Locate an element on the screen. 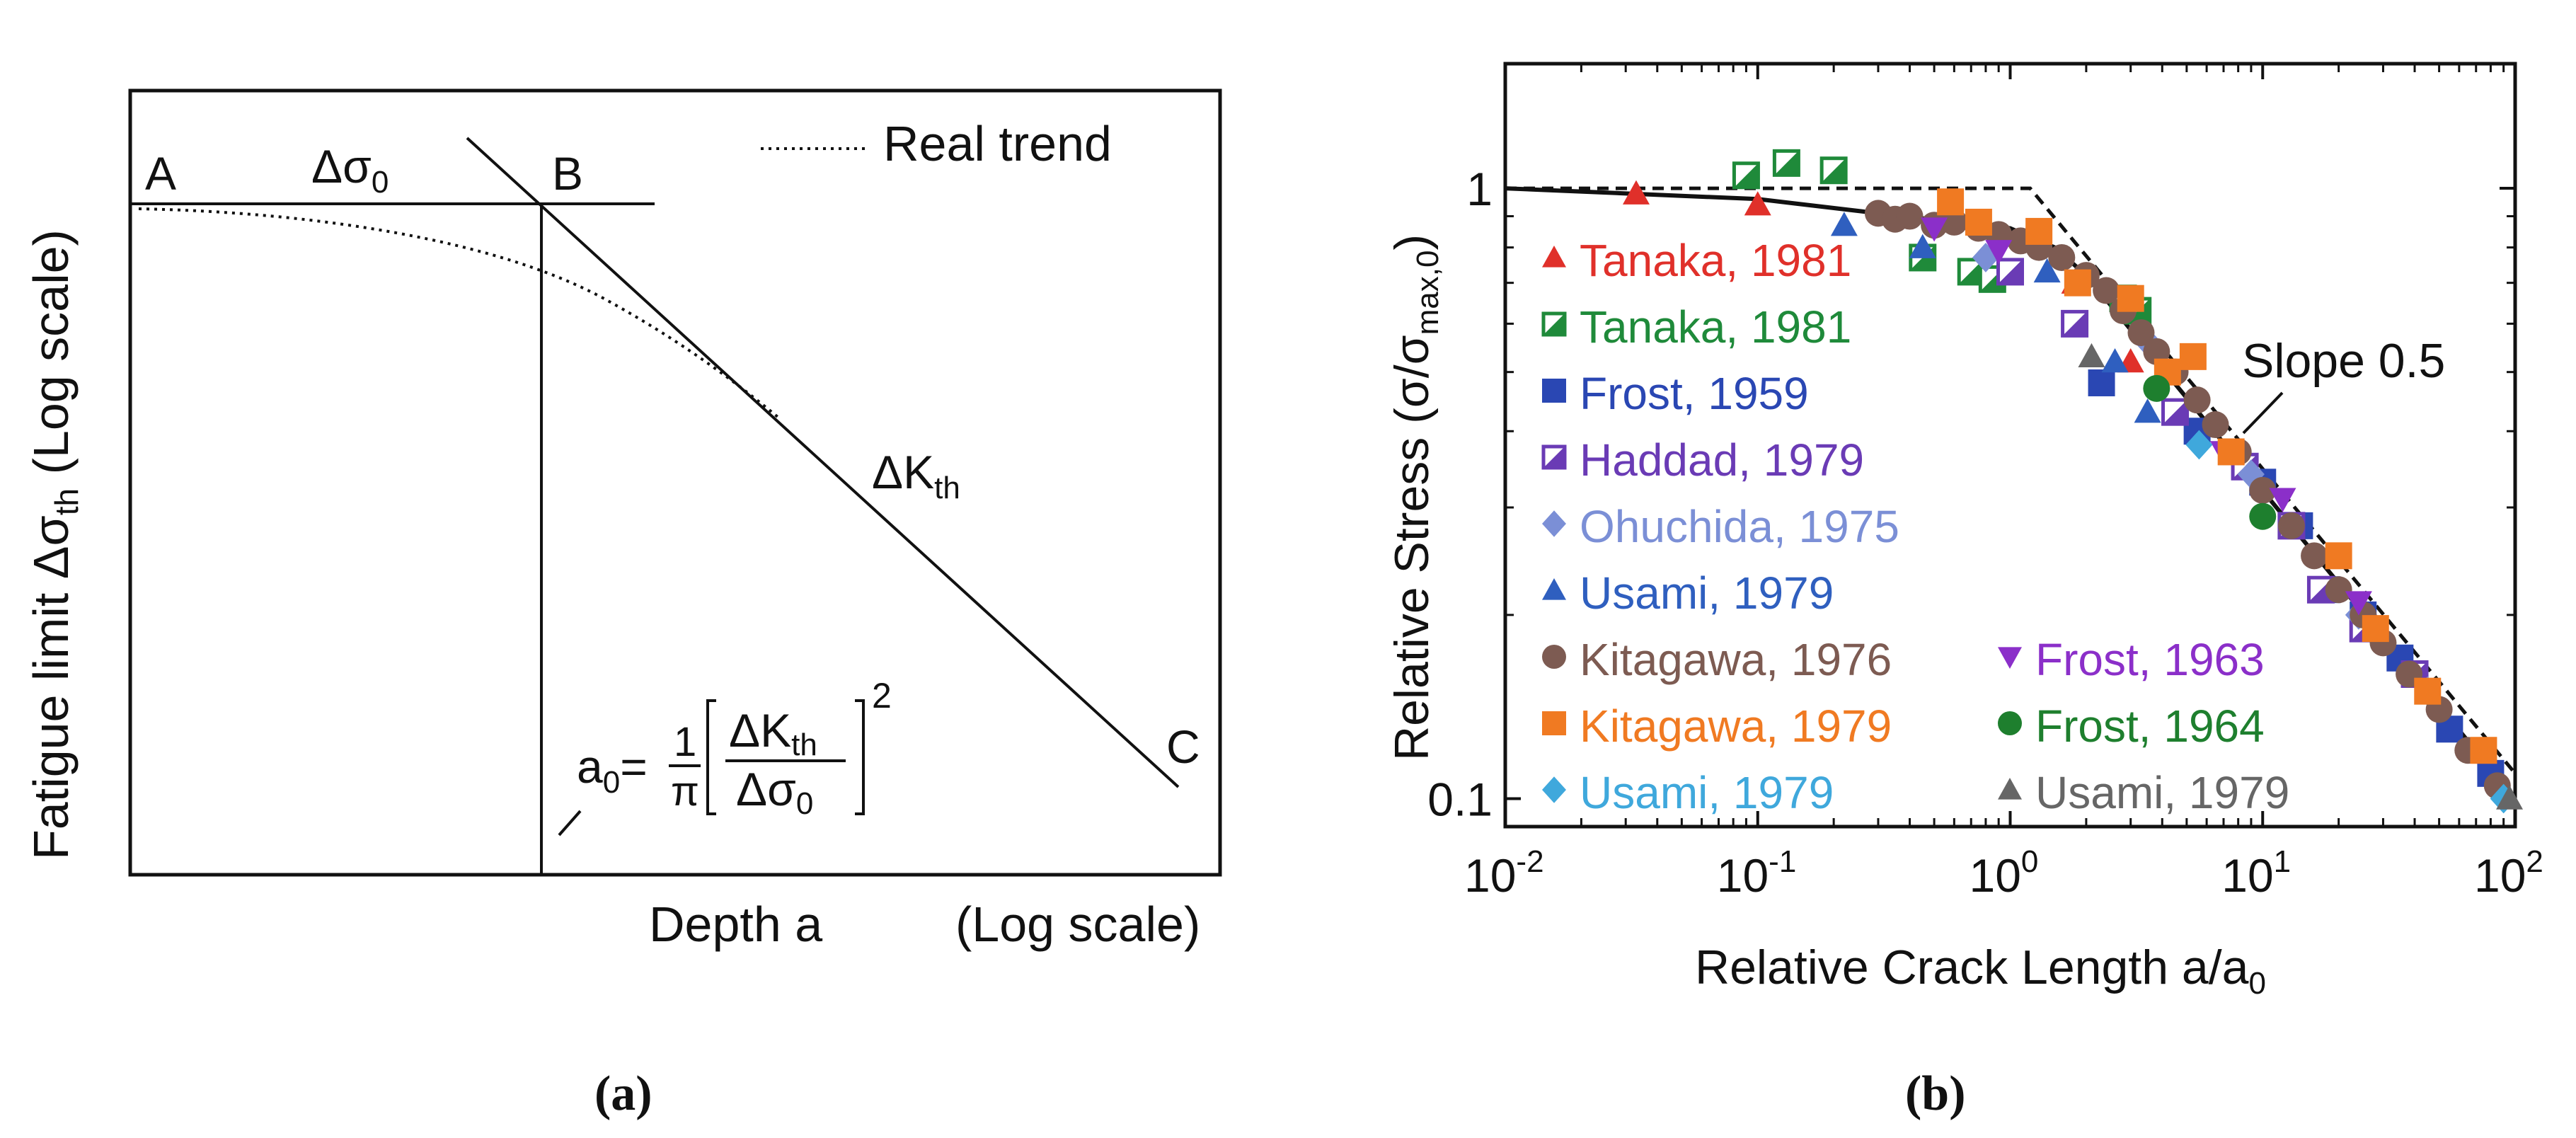  formula-right-bracket is located at coordinates (860, 757).